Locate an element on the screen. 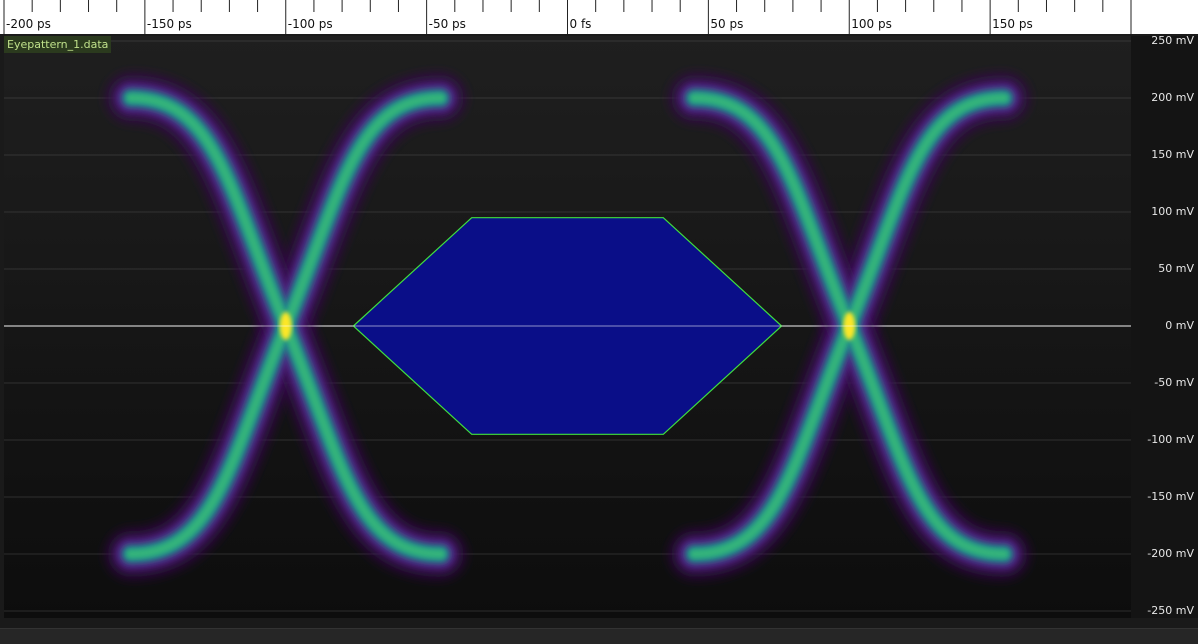 The width and height of the screenshot is (1198, 644). y-tick-label: 0 mV is located at coordinates (1179, 325).